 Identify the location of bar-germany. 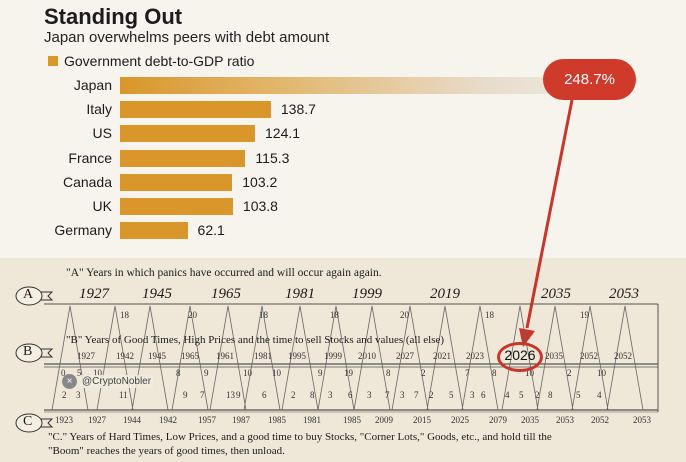
(154, 231).